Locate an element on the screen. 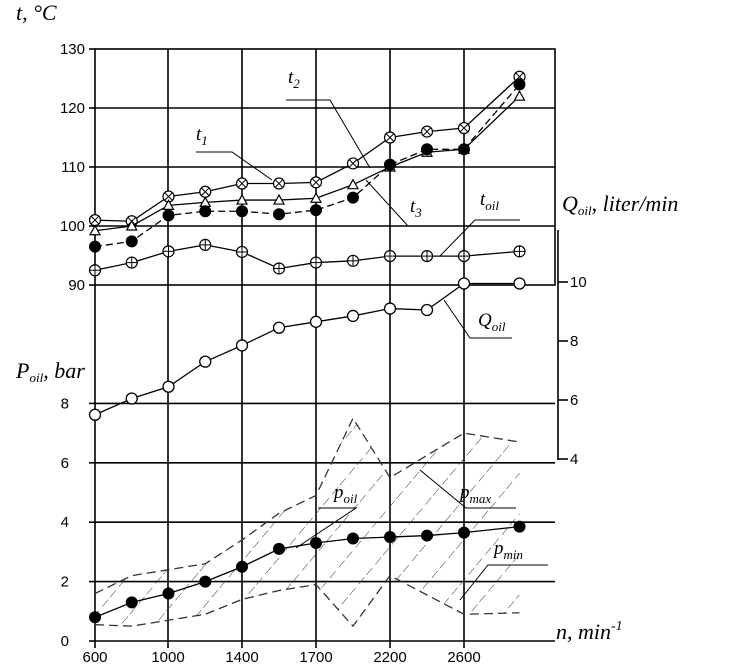 The width and height of the screenshot is (732, 666). series-t-3-line is located at coordinates (307, 165).